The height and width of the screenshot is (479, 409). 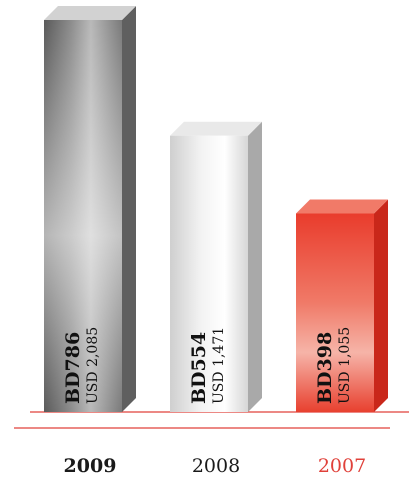 What do you see at coordinates (325, 368) in the screenshot?
I see `bar-value-label: BD398` at bounding box center [325, 368].